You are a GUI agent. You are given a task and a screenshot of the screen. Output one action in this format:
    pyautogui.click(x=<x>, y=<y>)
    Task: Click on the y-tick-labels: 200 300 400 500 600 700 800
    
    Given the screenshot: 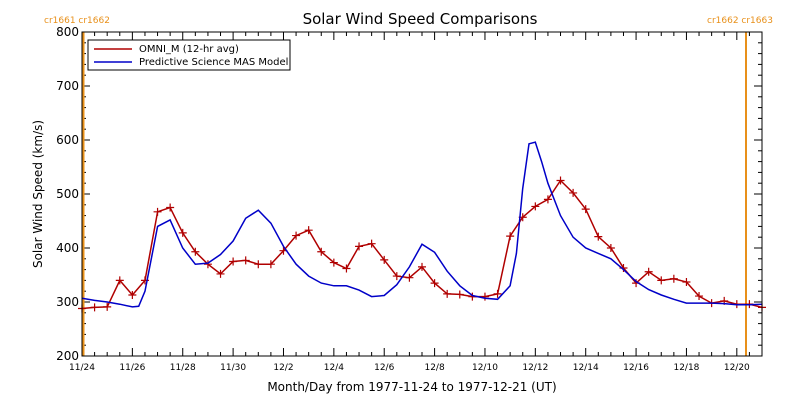 What is the action you would take?
    pyautogui.click(x=67, y=194)
    